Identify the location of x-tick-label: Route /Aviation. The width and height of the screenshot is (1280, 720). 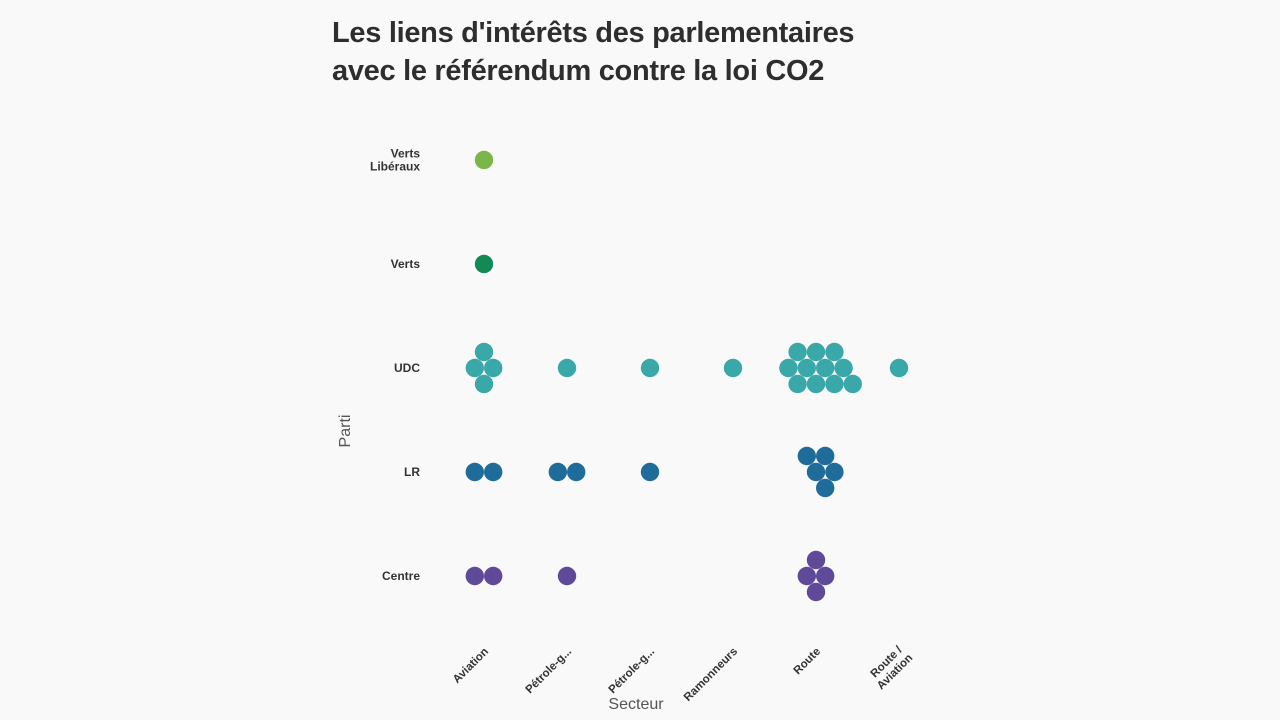
(890, 667).